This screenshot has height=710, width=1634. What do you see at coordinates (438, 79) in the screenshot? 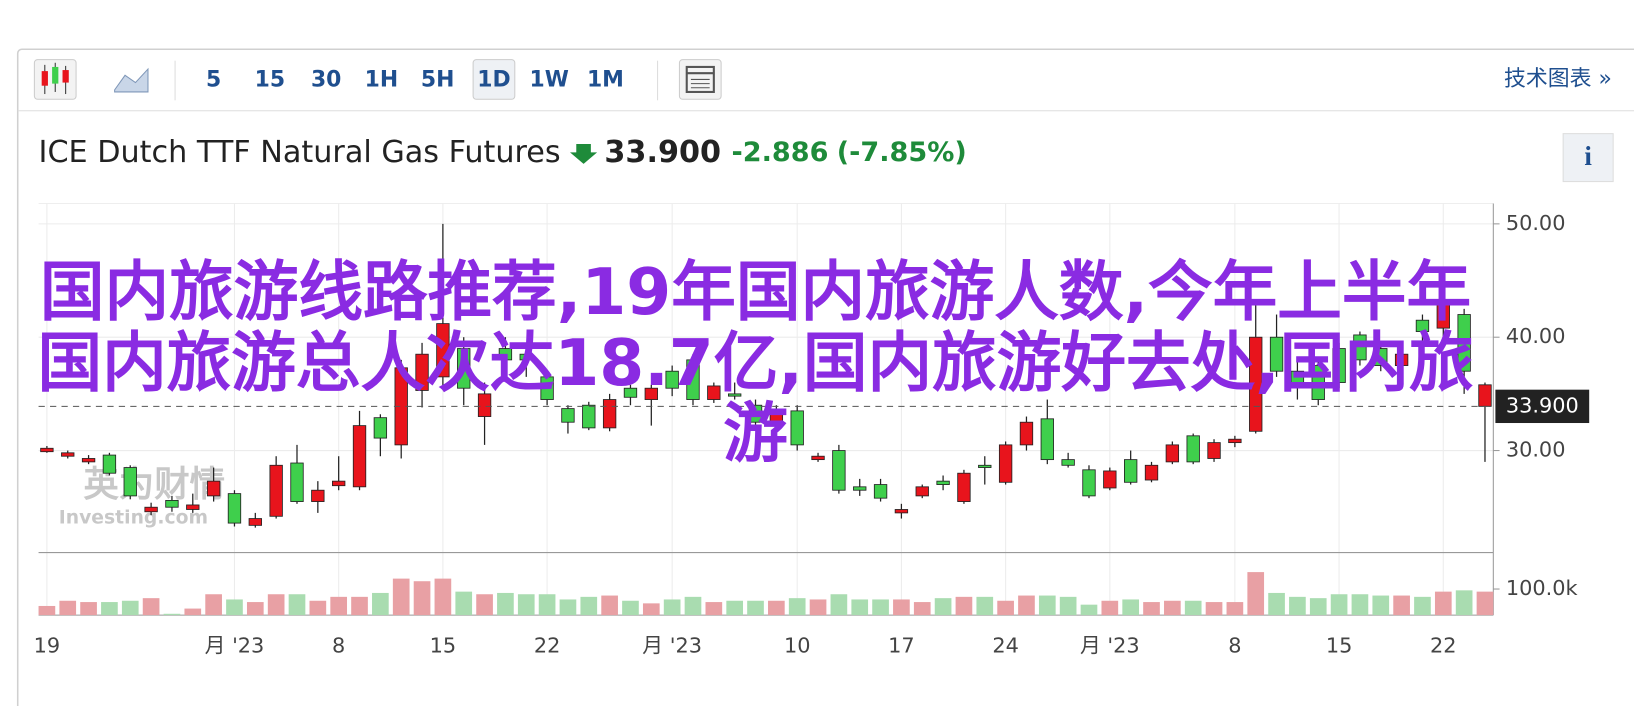
I see `interval-button: 5H` at bounding box center [438, 79].